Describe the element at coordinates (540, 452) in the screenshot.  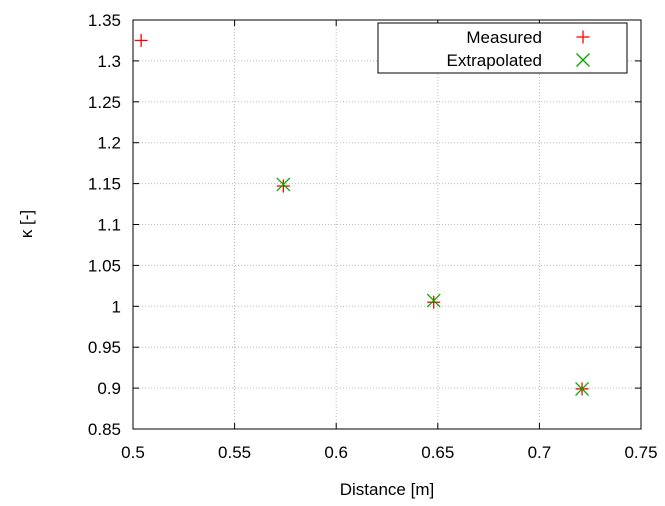
I see `x-tick-label: 0.7` at that location.